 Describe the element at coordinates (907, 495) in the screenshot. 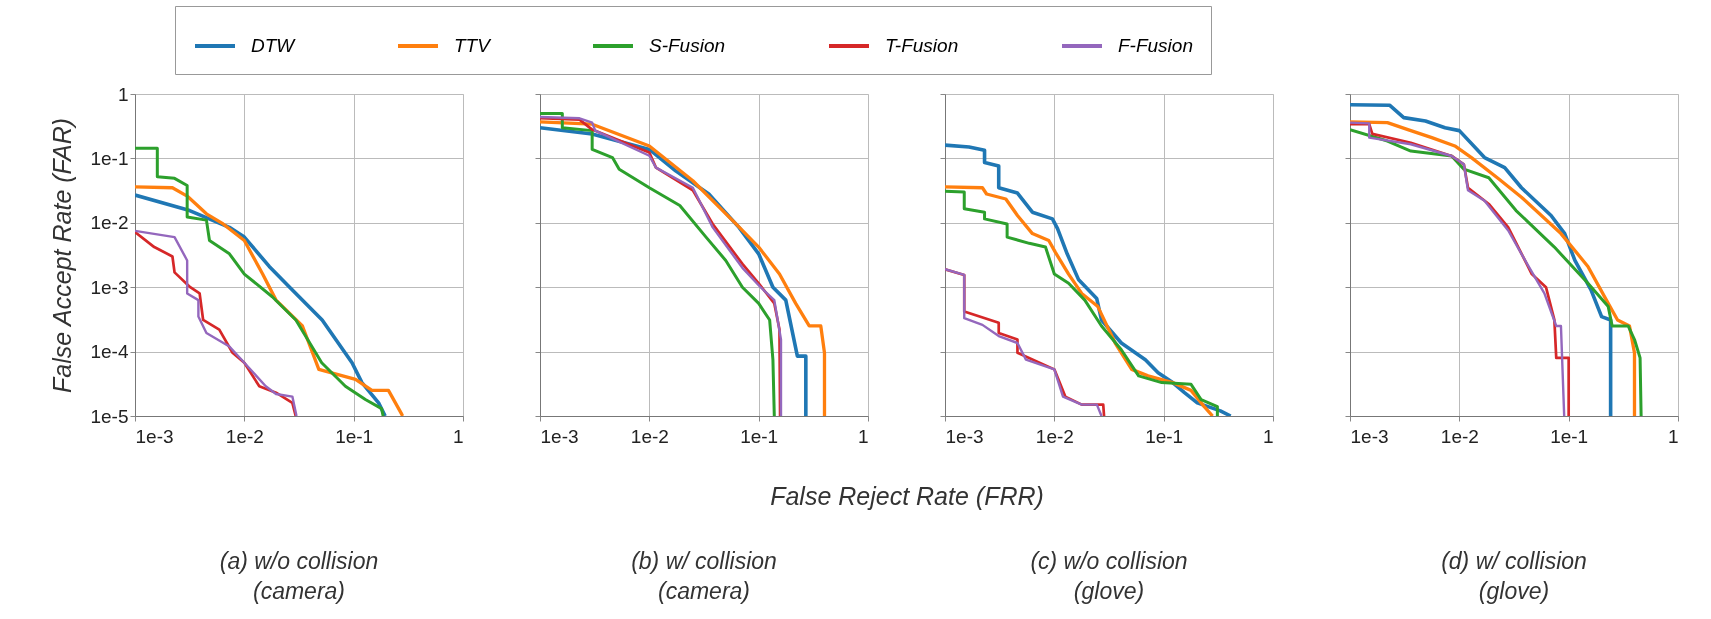

I see `x-axis-title: False Reject Rate (FRR)` at that location.